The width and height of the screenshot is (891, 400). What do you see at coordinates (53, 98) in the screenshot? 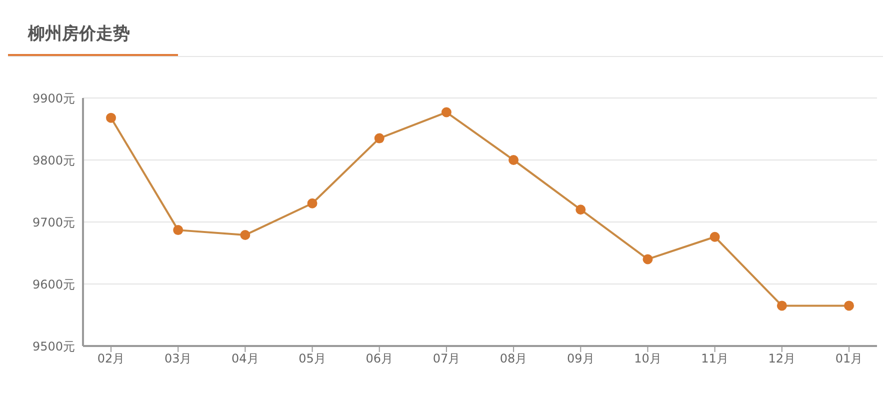
I see `y-tick-label: 9900元` at bounding box center [53, 98].